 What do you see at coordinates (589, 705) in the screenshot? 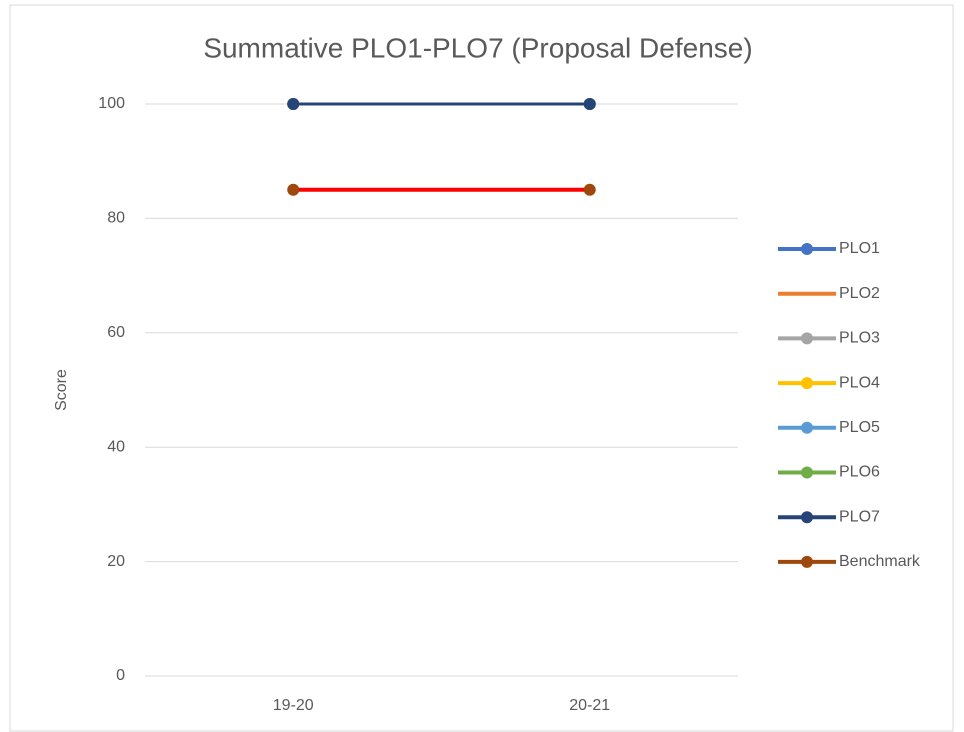
I see `x-tick-label: 20-21` at bounding box center [589, 705].